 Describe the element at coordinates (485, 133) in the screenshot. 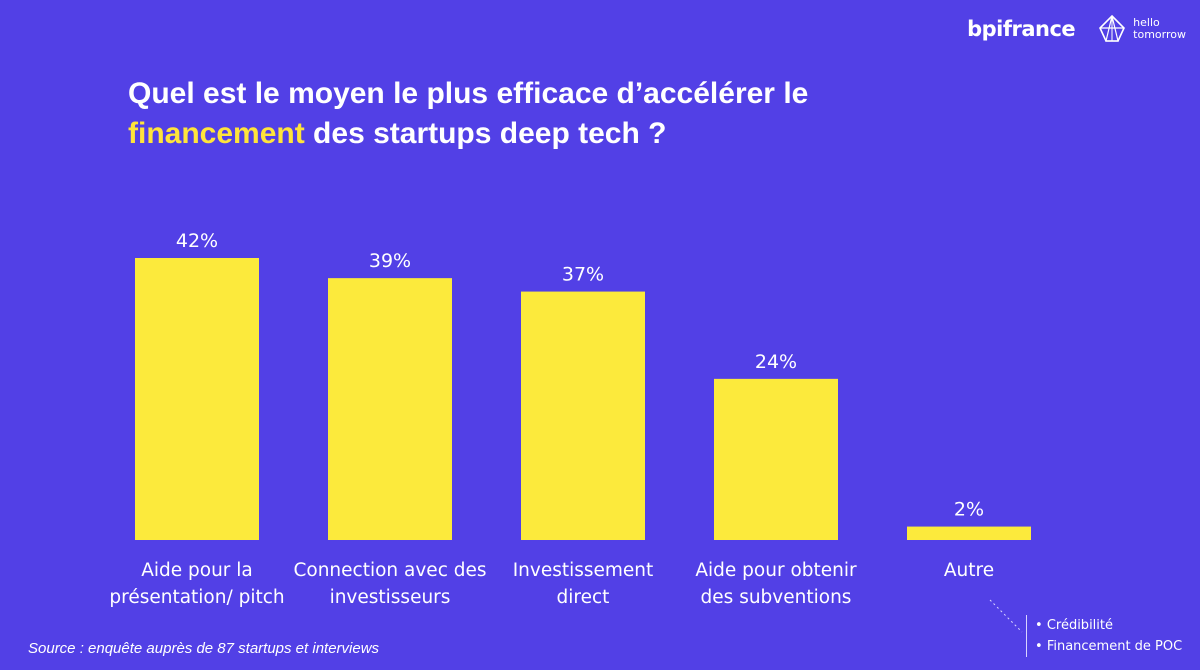

I see `title-line-2: des startups deep tech ?` at that location.